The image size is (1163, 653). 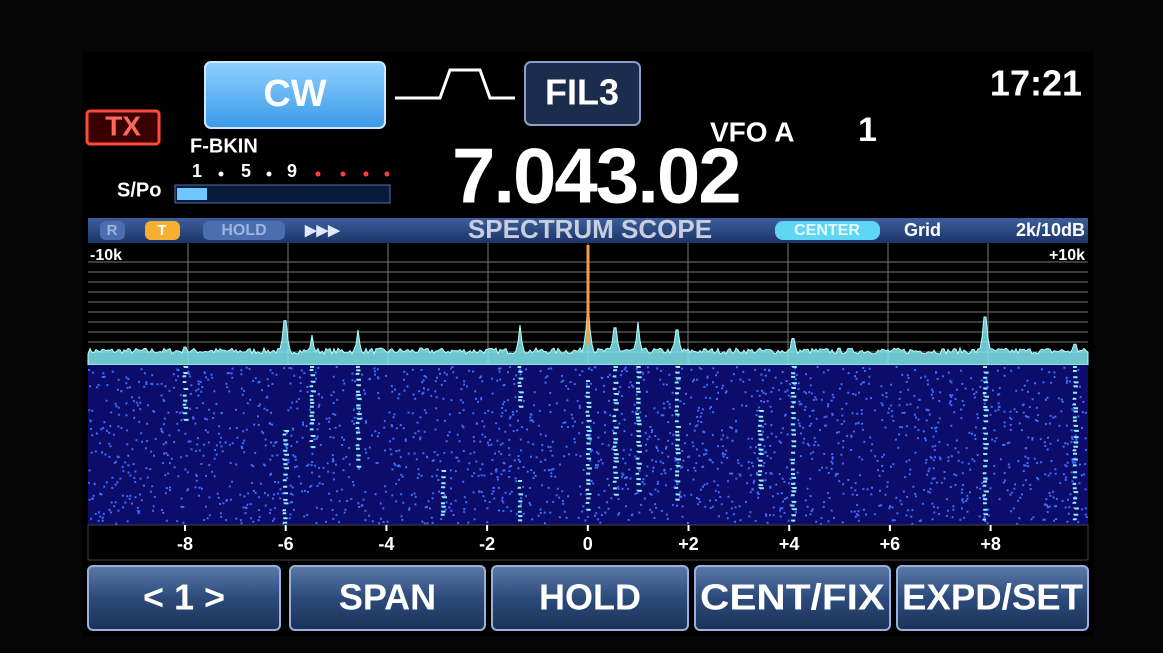 I want to click on soft-key-label: CENT/FIX, so click(x=792, y=597).